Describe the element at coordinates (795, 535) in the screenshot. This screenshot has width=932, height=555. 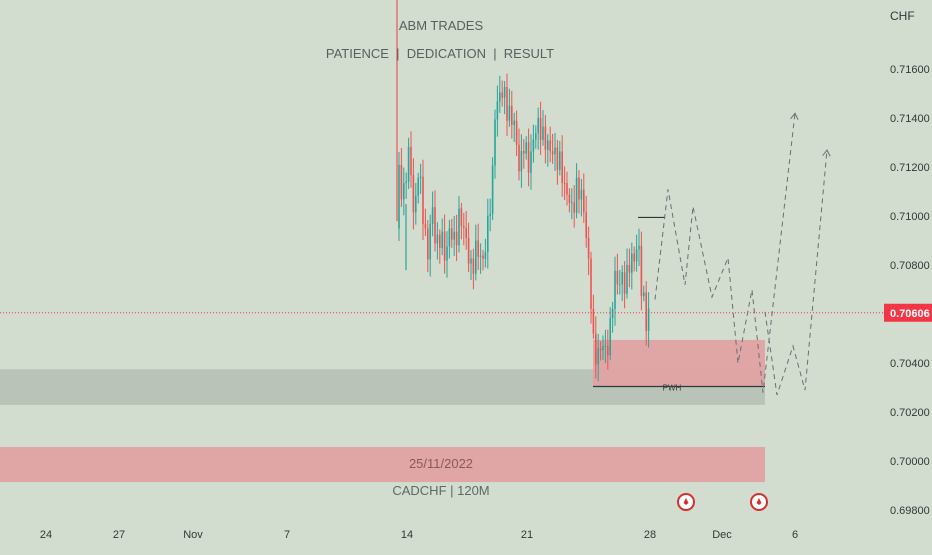
I see `time-tick-label: 6` at that location.